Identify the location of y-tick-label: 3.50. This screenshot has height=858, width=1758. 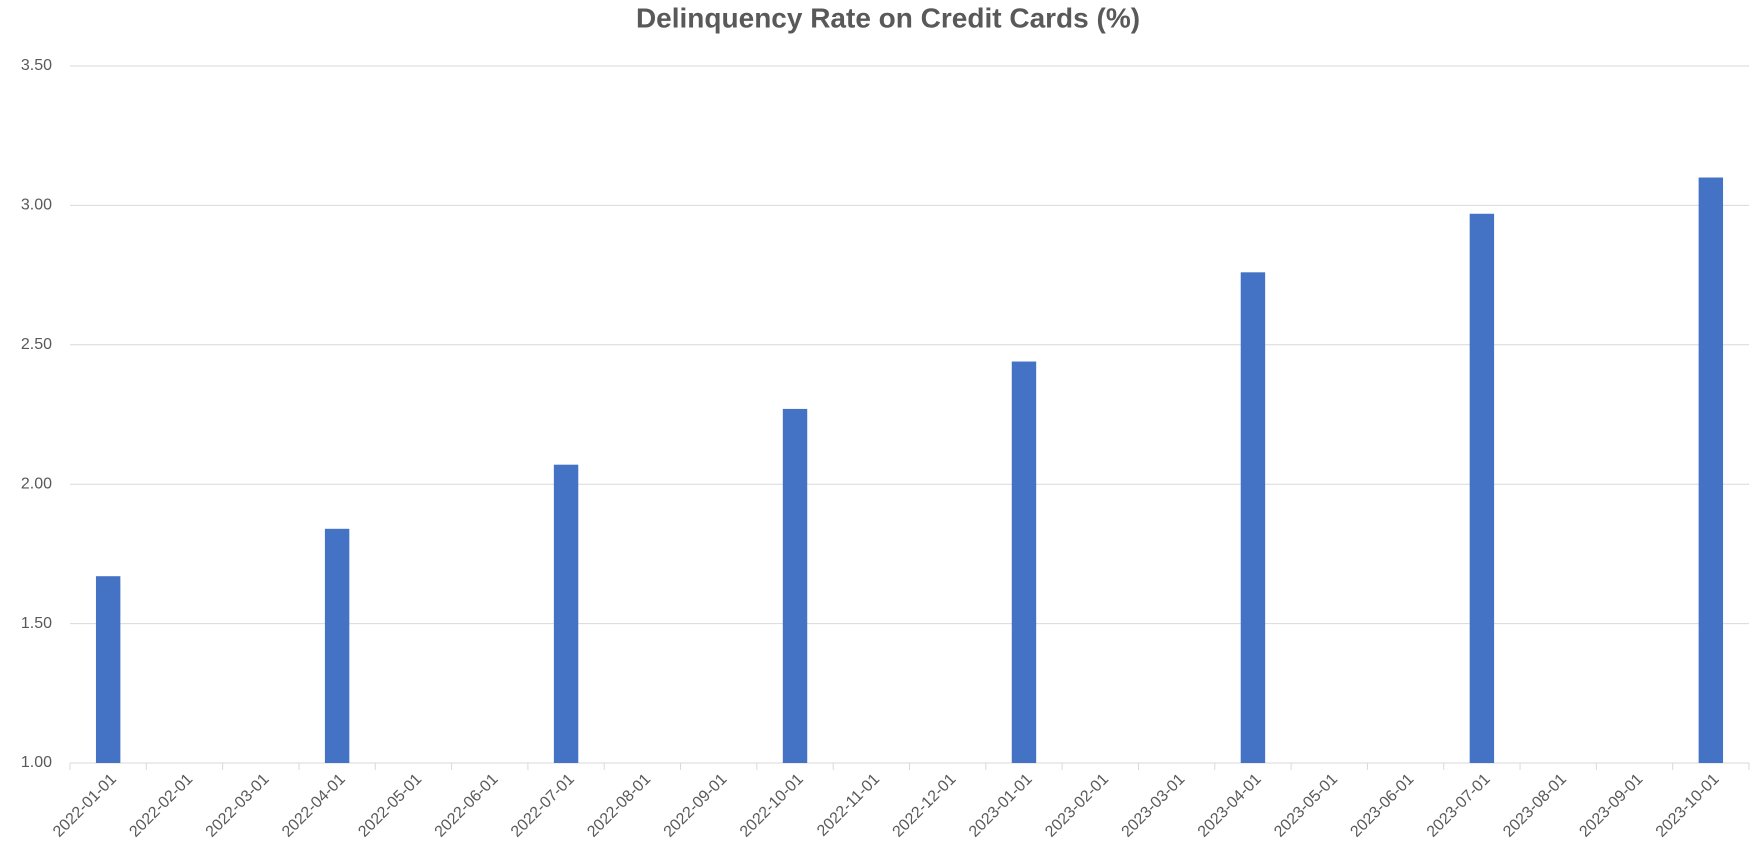
(36, 65).